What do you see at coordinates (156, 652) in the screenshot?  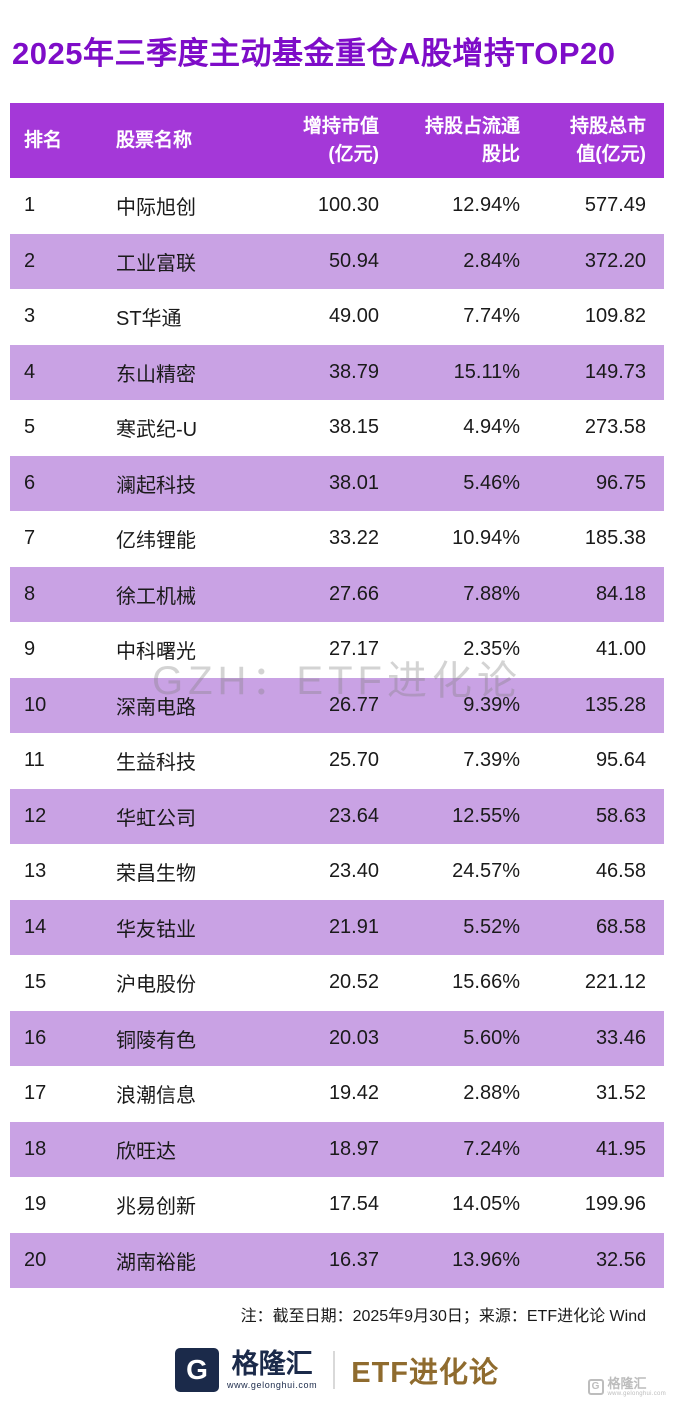 I see `cell-name: 中科曙光` at bounding box center [156, 652].